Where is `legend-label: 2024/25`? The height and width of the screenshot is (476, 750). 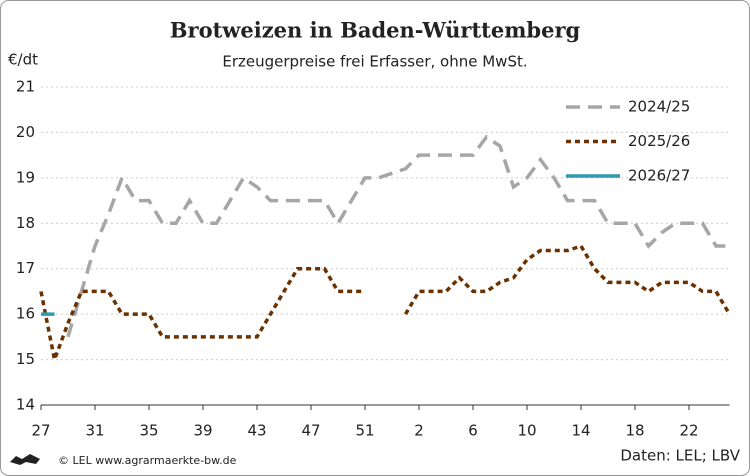
legend-label: 2024/25 is located at coordinates (659, 107).